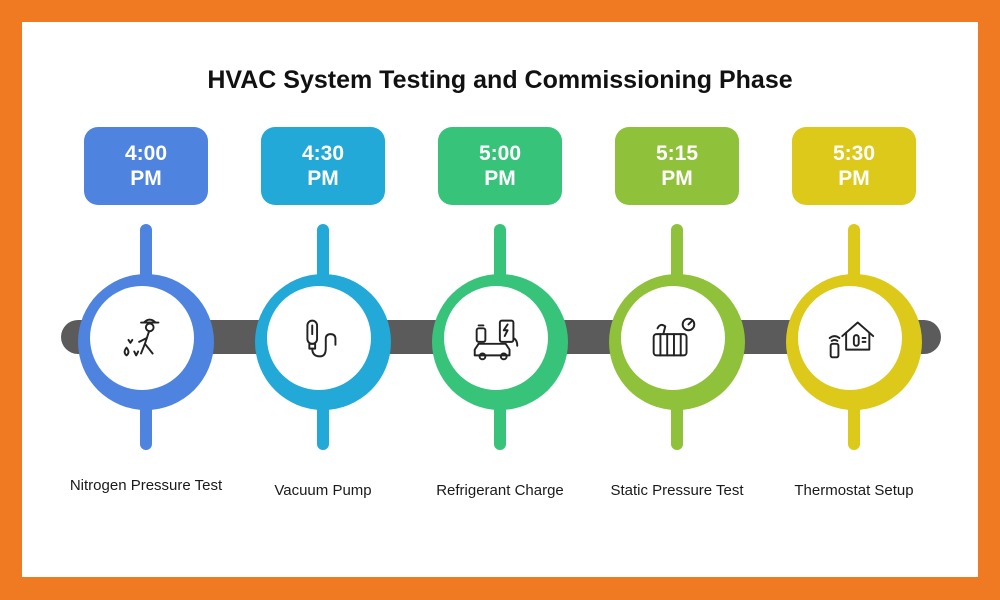 This screenshot has width=1000, height=600. Describe the element at coordinates (854, 153) in the screenshot. I see `time-value: 5:30` at that location.